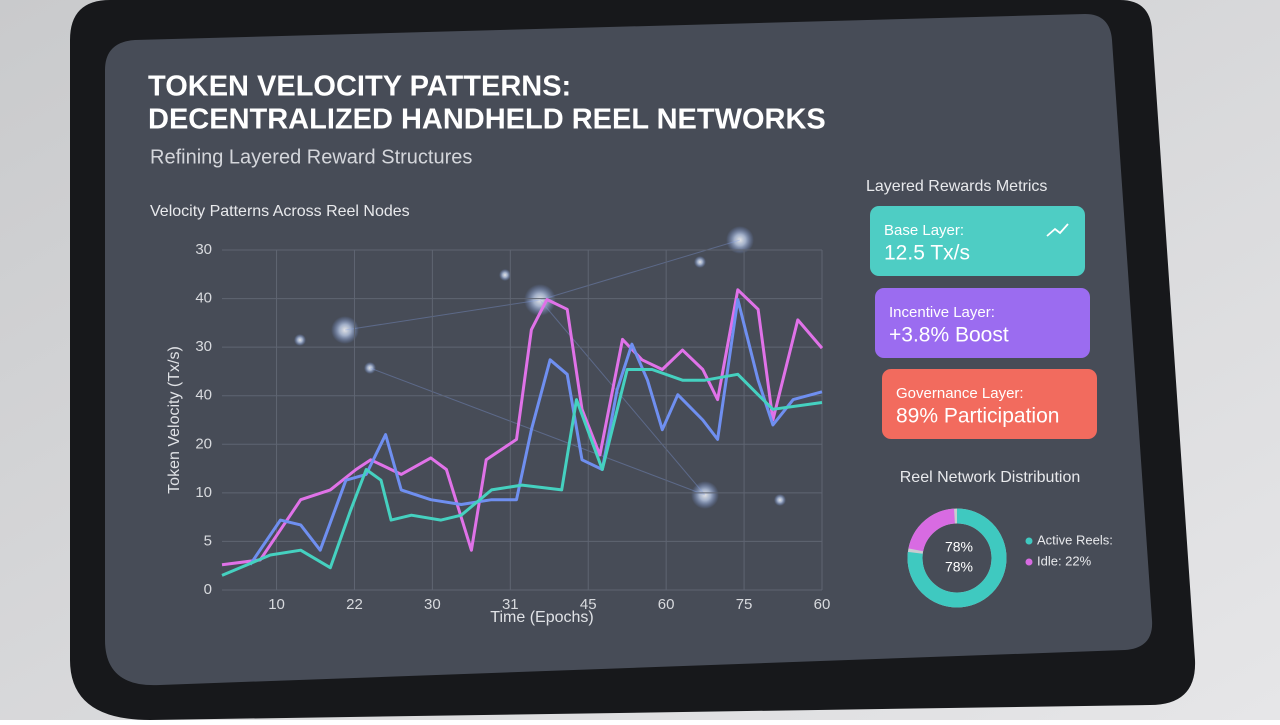 This screenshot has width=1280, height=725. What do you see at coordinates (203, 443) in the screenshot?
I see `y-tick-label: 20` at bounding box center [203, 443].